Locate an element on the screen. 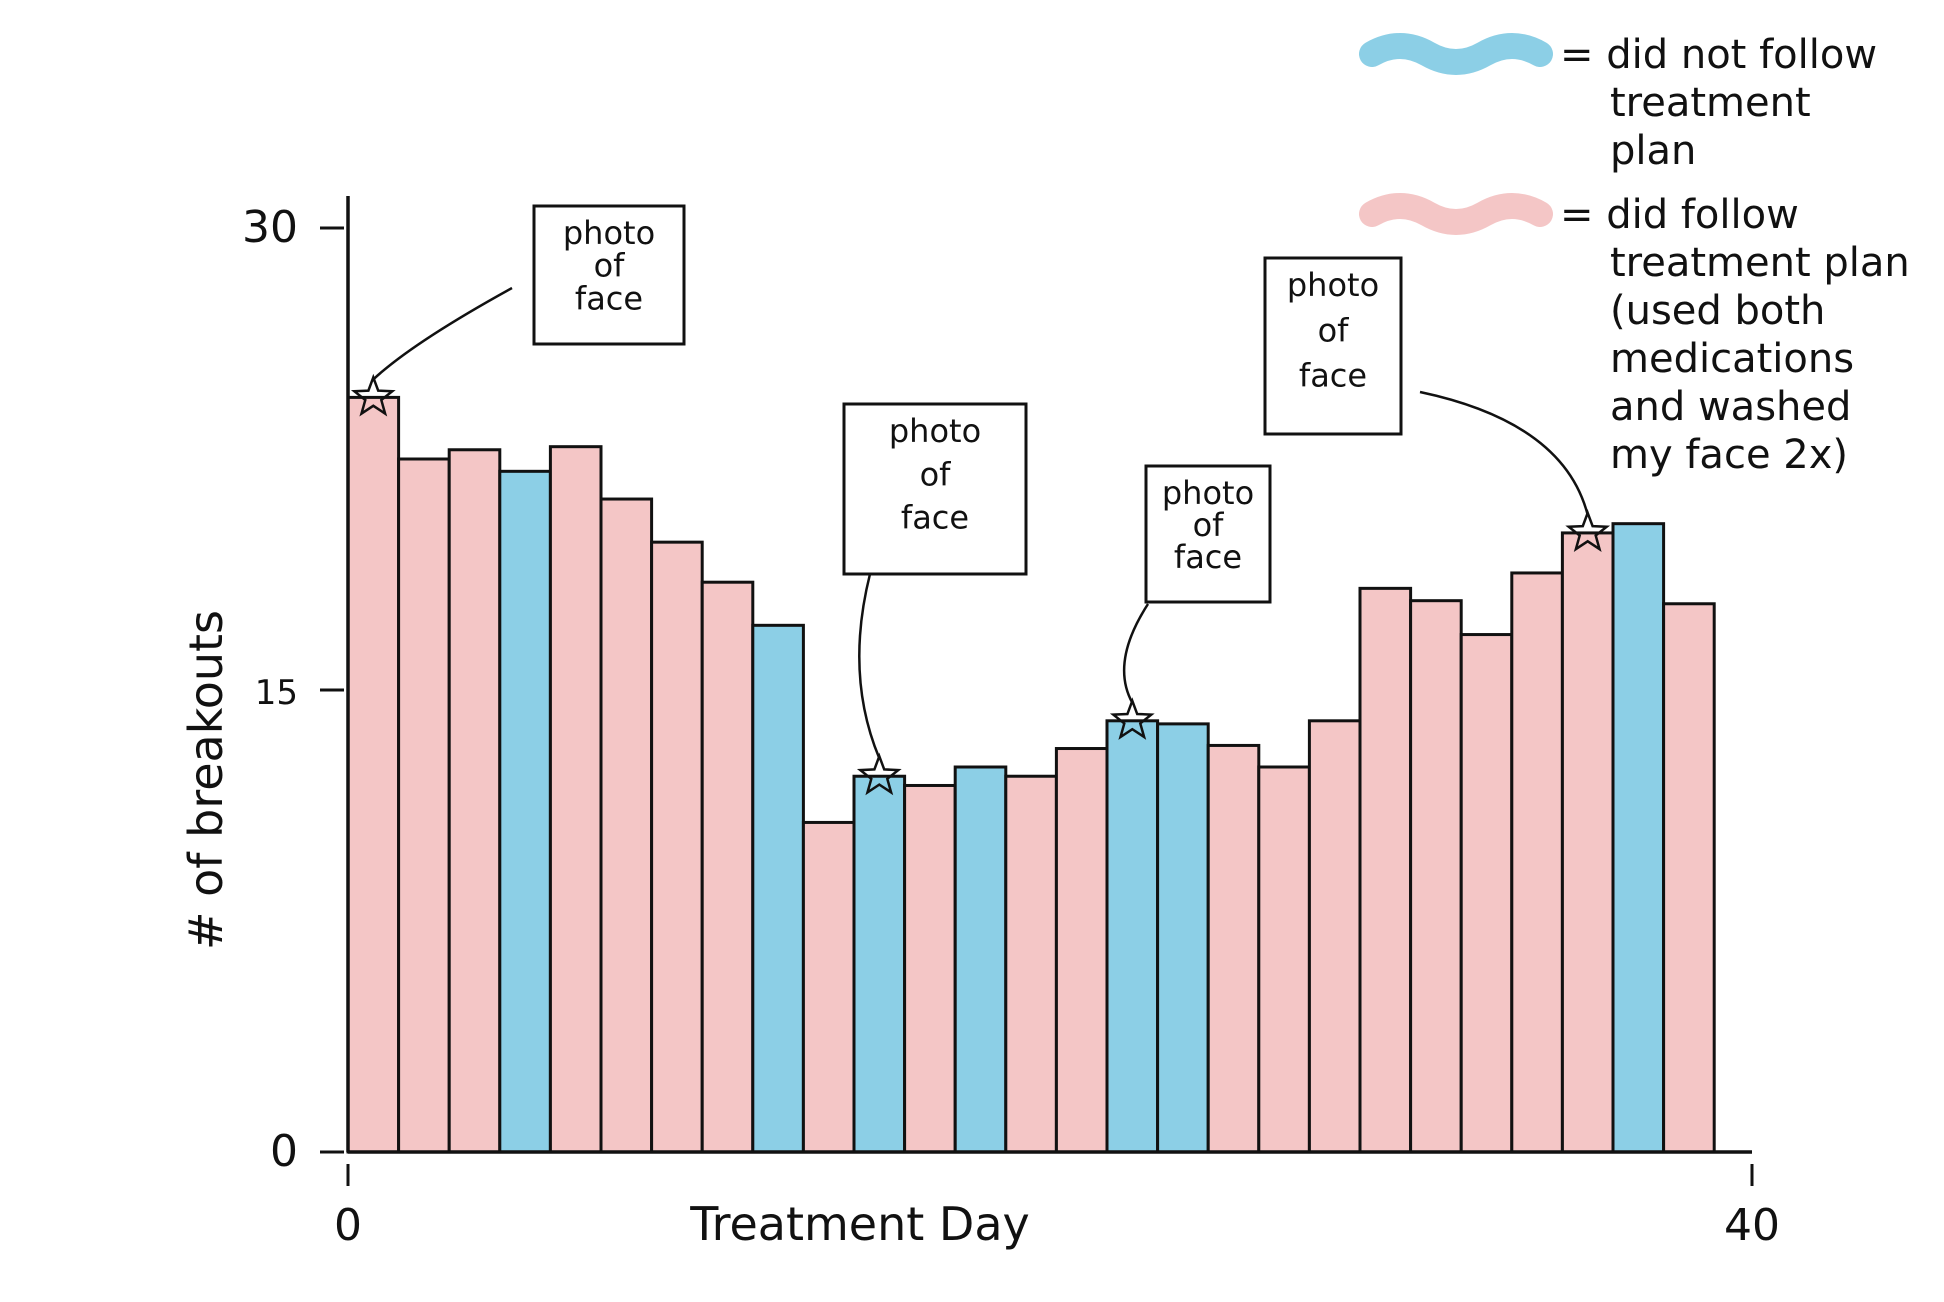  bar-day-20-followed is located at coordinates (1385, 870).